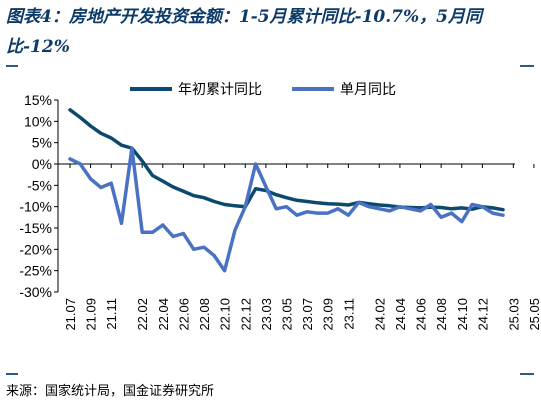  What do you see at coordinates (39, 185) in the screenshot?
I see `y-tick-label: -5%` at bounding box center [39, 185].